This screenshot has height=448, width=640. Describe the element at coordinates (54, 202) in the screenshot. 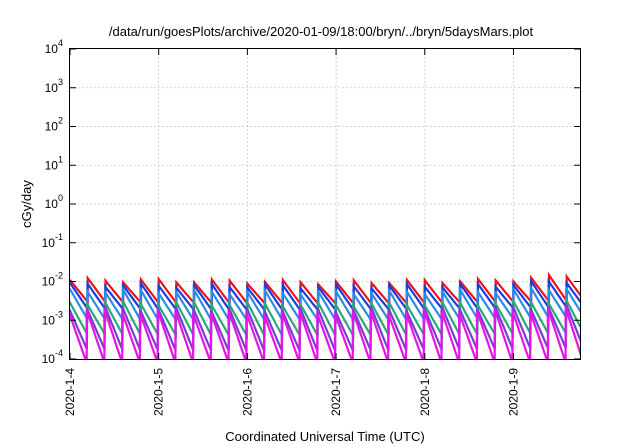

I see `y-tick-label: 10⁰` at that location.